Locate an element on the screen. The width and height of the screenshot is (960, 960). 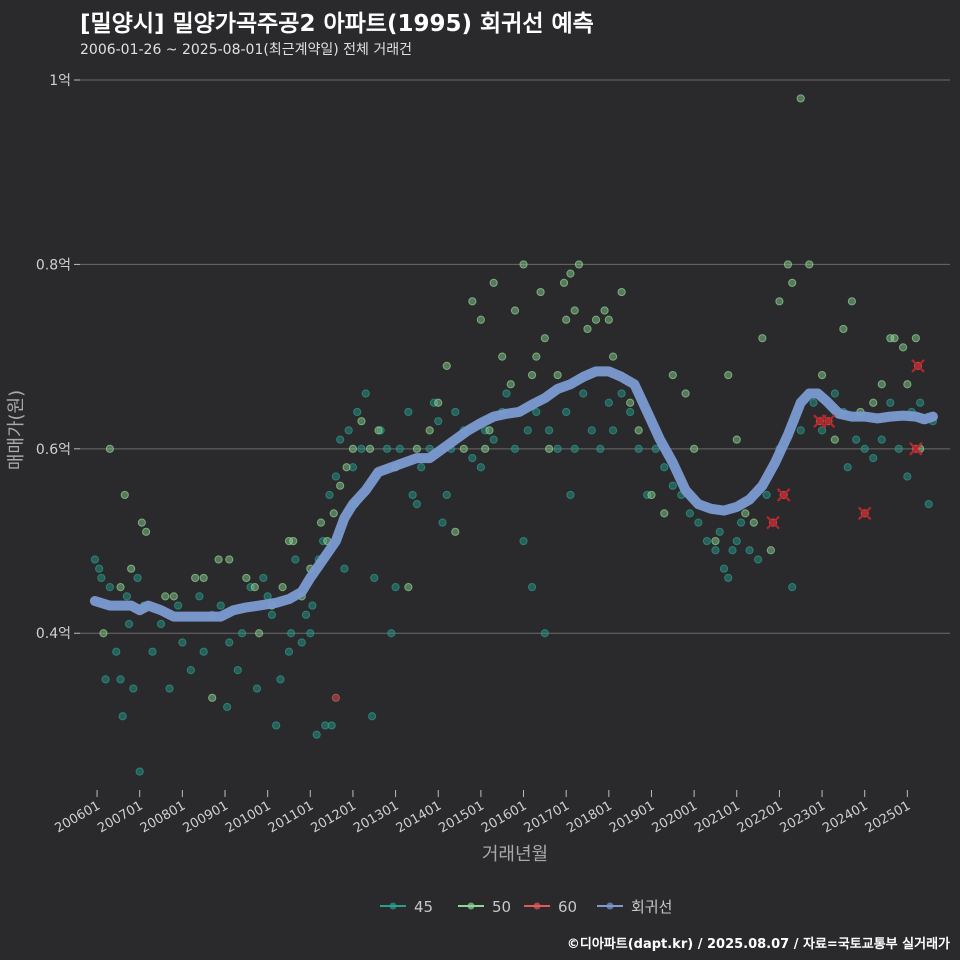
legend-label-s50: 50 is located at coordinates (501, 907).